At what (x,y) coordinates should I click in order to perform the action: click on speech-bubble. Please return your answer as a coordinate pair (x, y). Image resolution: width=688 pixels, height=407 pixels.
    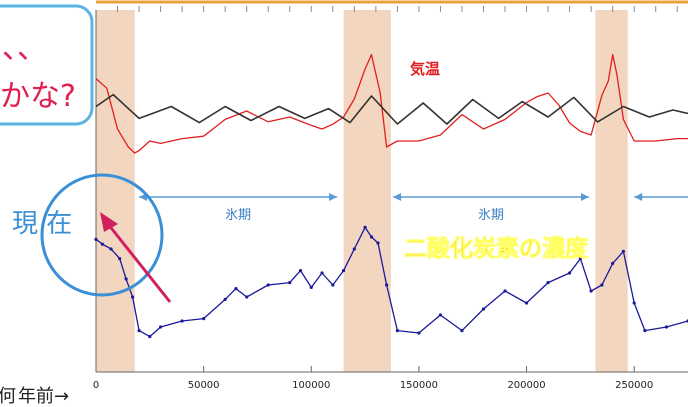
    Looking at the image, I should click on (47, 65).